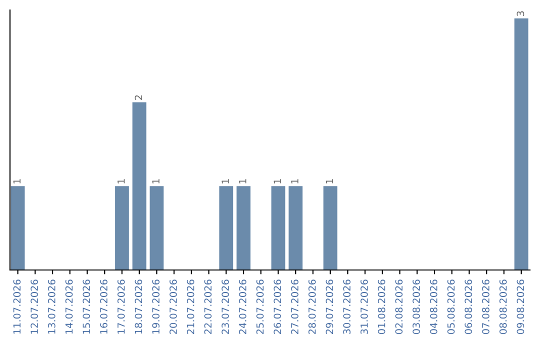 Image resolution: width=540 pixels, height=340 pixels. Describe the element at coordinates (399, 307) in the screenshot. I see `x-tick-label: 02.08.2026` at that location.